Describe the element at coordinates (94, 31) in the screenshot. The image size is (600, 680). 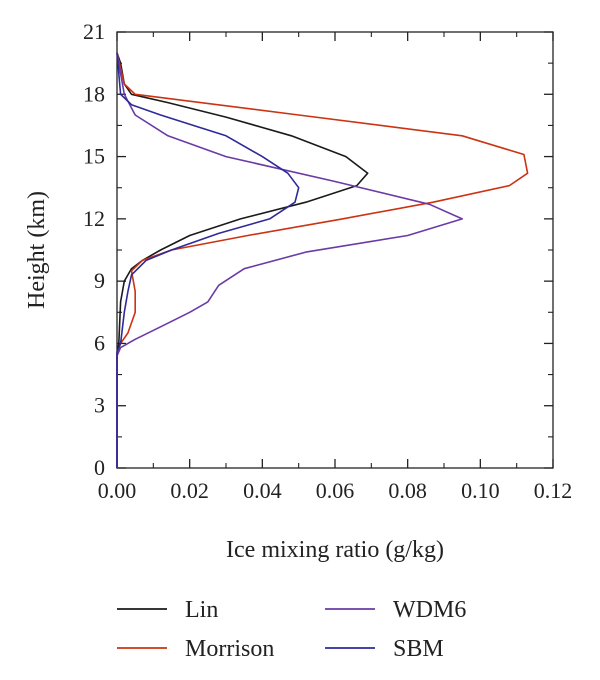
I see `y-tick-label: 21` at that location.